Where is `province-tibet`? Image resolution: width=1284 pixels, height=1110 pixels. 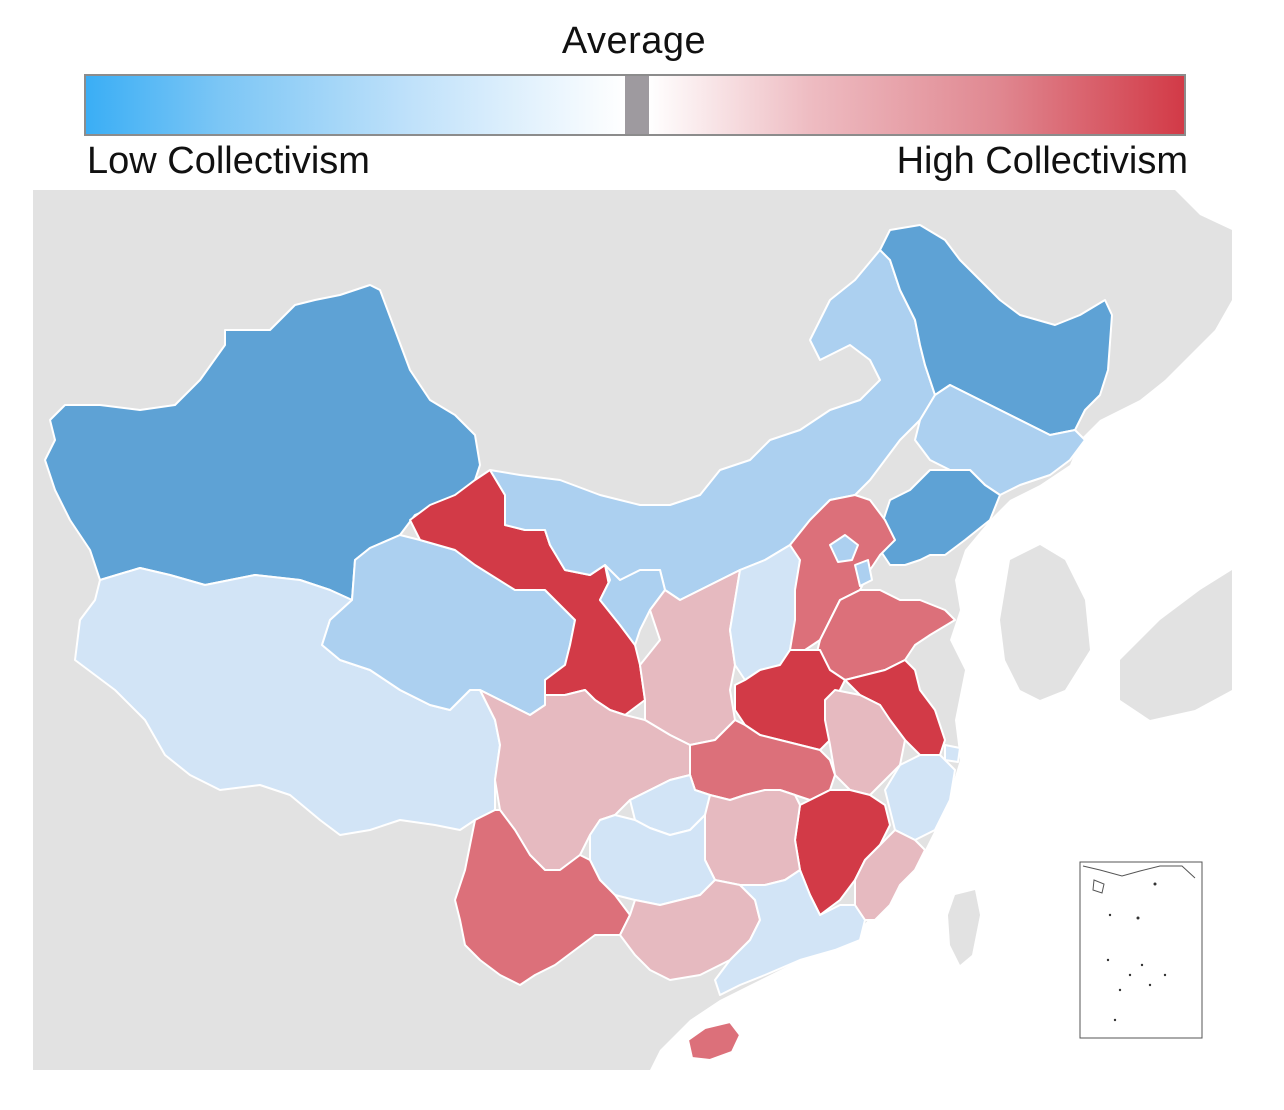
province-tibet is located at coordinates (287, 701).